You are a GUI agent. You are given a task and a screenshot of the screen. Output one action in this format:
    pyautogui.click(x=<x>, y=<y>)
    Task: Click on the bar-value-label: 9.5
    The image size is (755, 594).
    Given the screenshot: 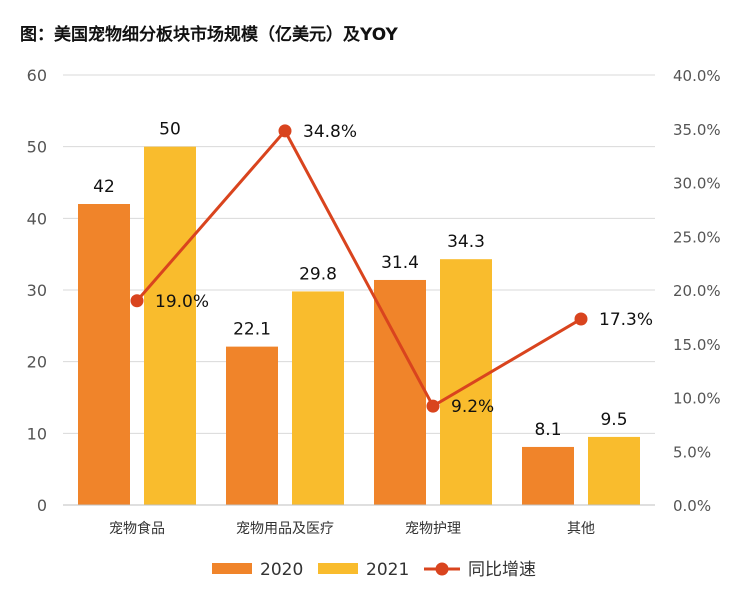 What is the action you would take?
    pyautogui.click(x=613, y=420)
    